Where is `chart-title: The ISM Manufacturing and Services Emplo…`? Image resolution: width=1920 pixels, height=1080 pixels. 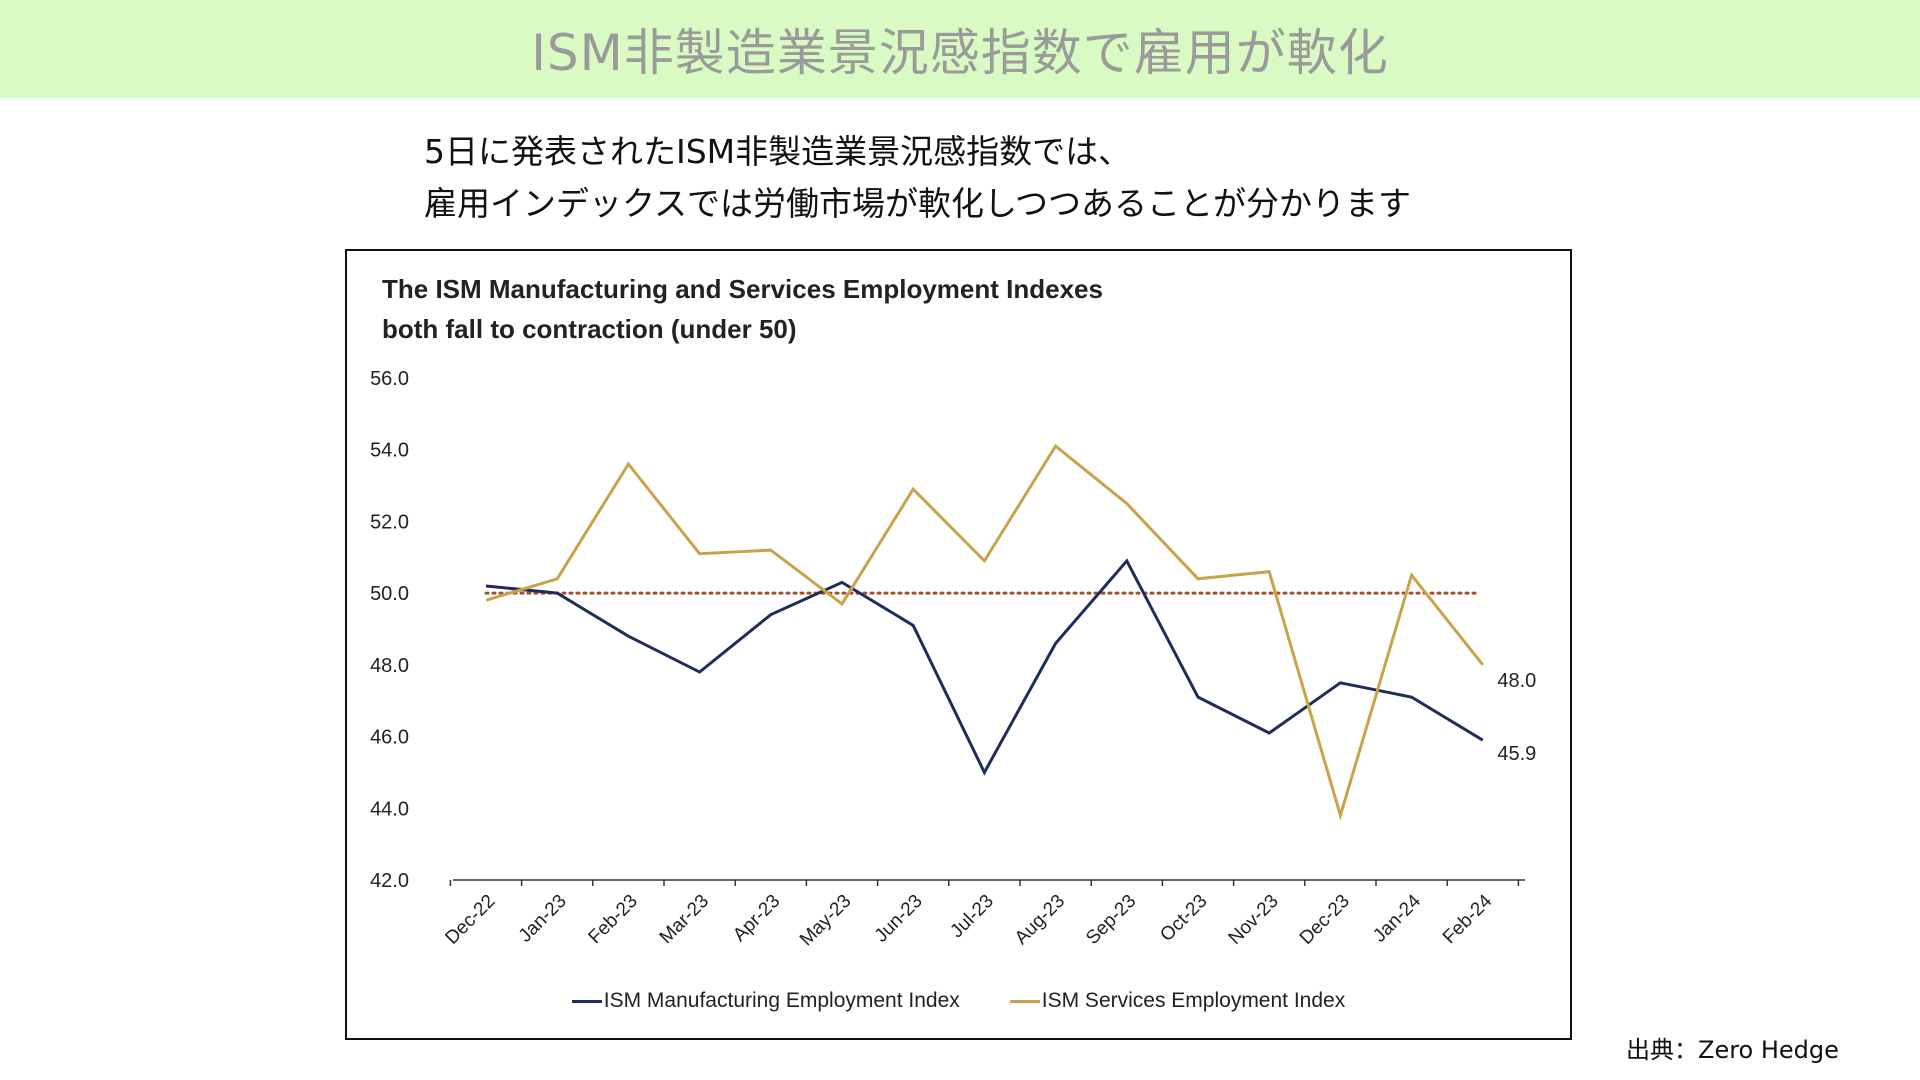 chart-title: The ISM Manufacturing and Services Emplo… is located at coordinates (742, 289).